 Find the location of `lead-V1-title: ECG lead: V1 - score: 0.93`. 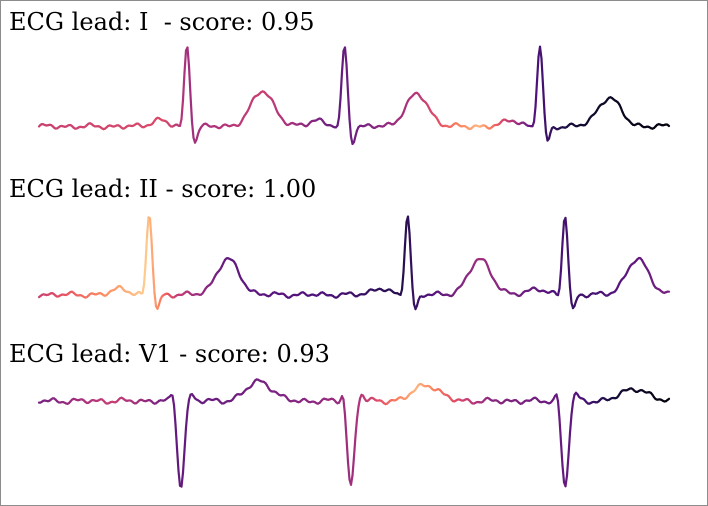

lead-V1-title: ECG lead: V1 - score: 0.93 is located at coordinates (169, 354).